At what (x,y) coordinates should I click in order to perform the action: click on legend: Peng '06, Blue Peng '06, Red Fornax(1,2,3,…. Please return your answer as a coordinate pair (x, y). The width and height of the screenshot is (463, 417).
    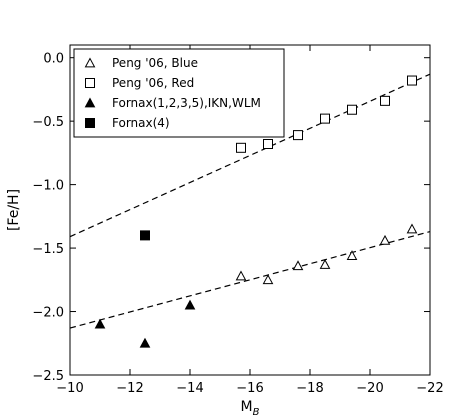
    Looking at the image, I should click on (179, 93).